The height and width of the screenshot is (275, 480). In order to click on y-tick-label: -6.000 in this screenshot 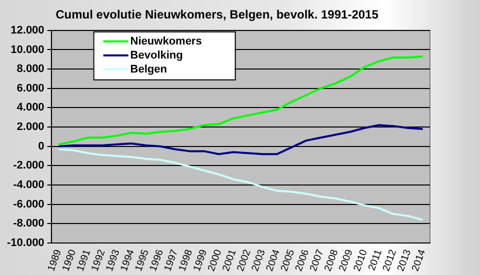, I will do `click(28, 204)`.